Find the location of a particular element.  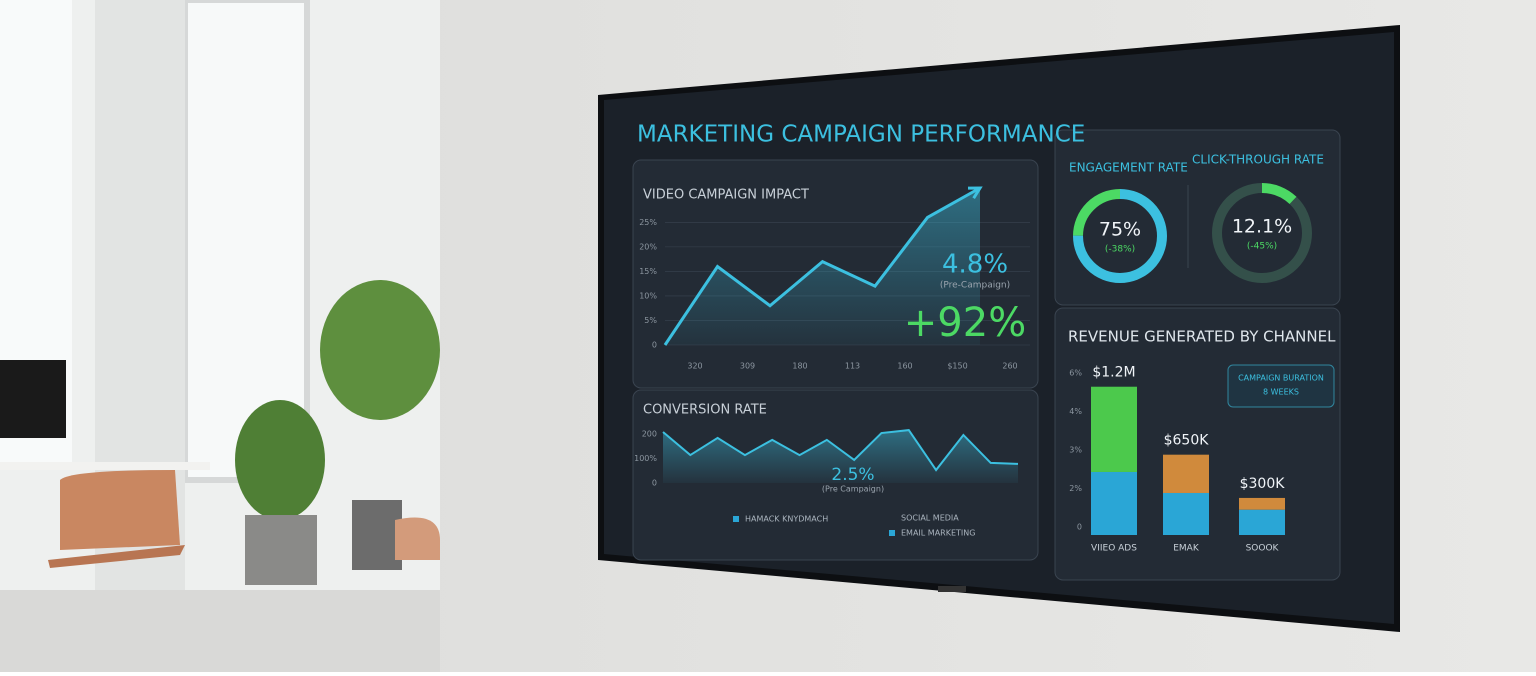

y-tick-label: 200 is located at coordinates (649, 434).